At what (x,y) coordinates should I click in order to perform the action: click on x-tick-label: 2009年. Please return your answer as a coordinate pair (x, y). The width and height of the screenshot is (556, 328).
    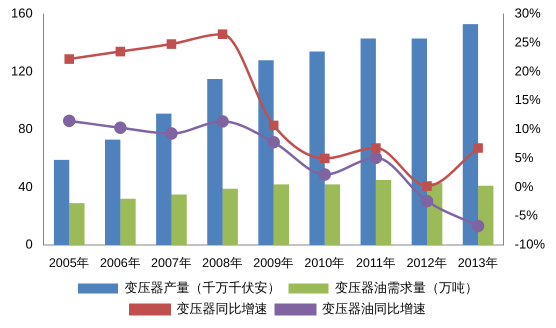
    Looking at the image, I should click on (273, 263).